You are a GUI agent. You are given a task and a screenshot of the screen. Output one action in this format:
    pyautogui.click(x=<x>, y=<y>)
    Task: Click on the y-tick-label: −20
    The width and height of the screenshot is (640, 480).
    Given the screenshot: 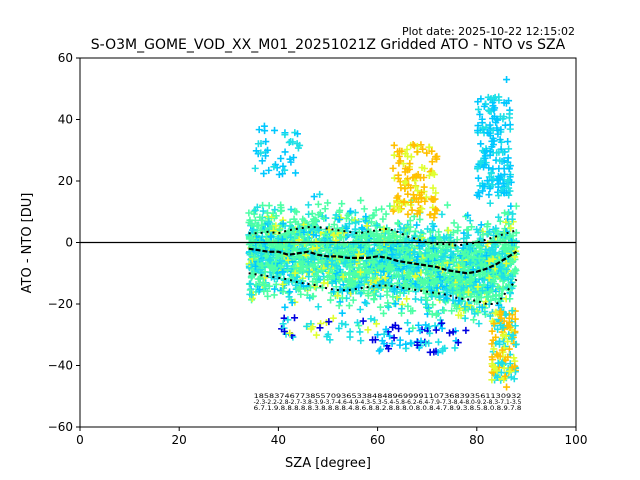 What is the action you would take?
    pyautogui.click(x=60, y=304)
    